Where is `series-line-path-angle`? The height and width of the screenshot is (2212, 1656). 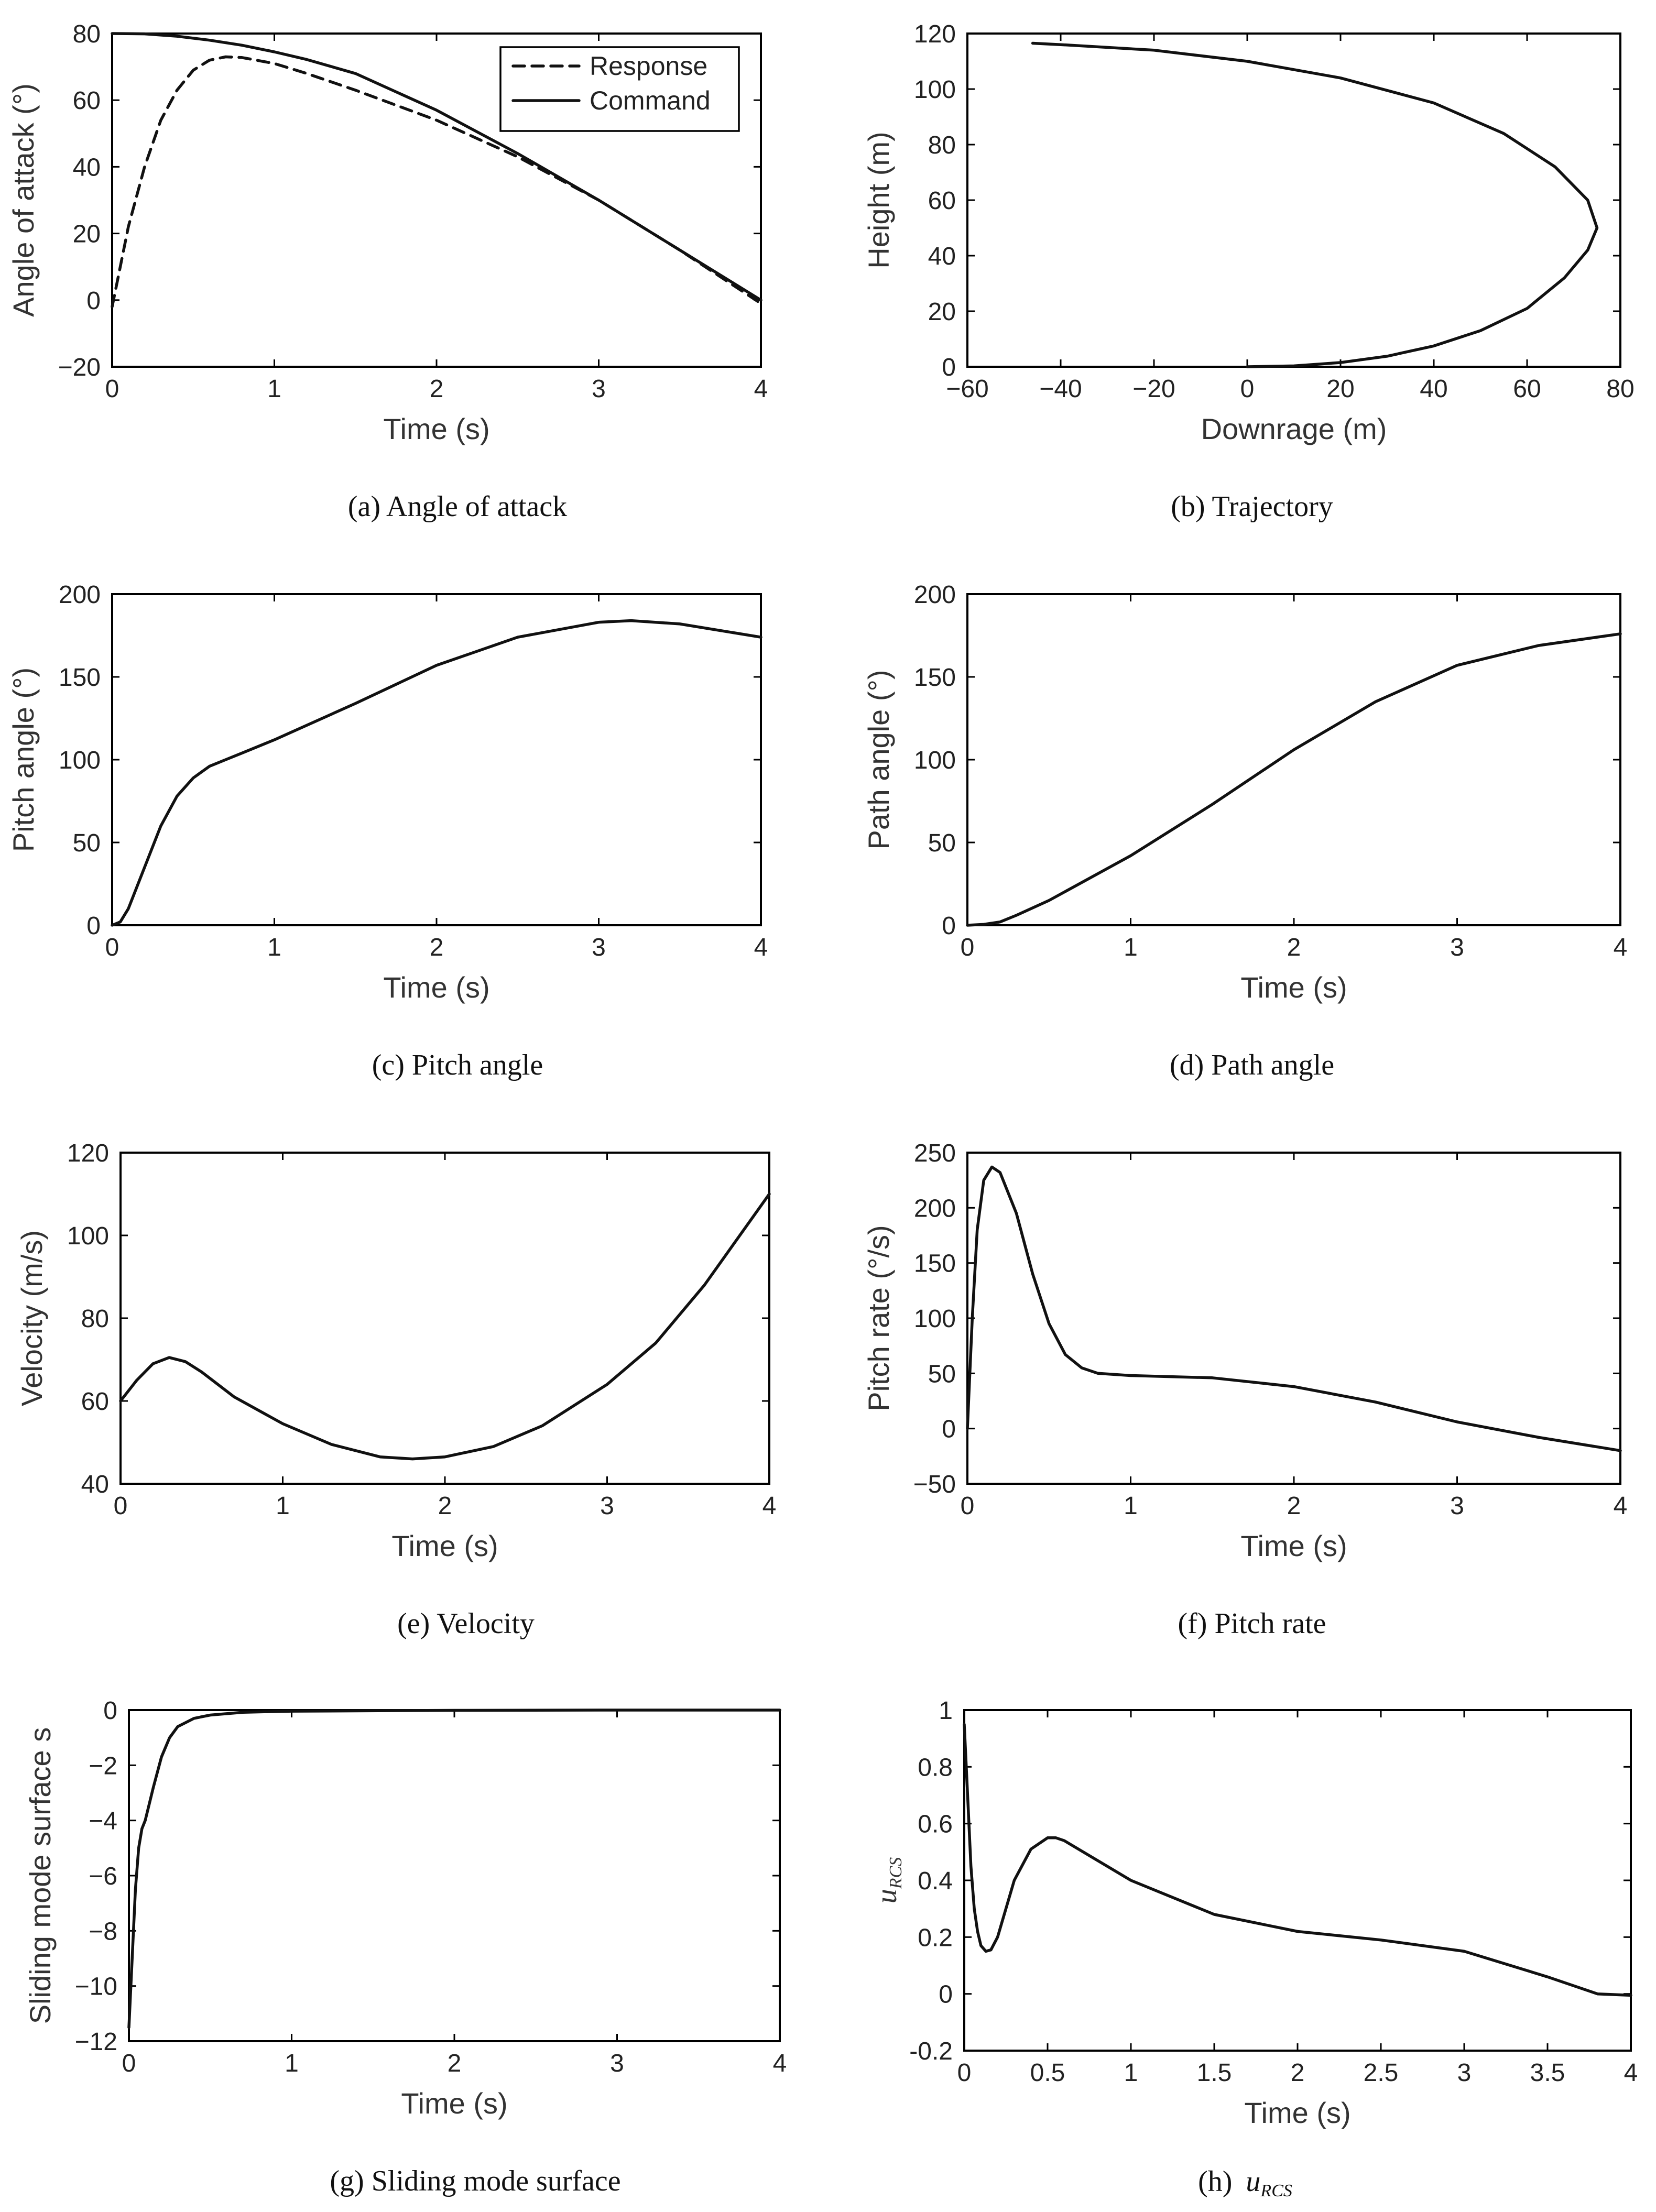
series-line-path-angle is located at coordinates (1294, 780).